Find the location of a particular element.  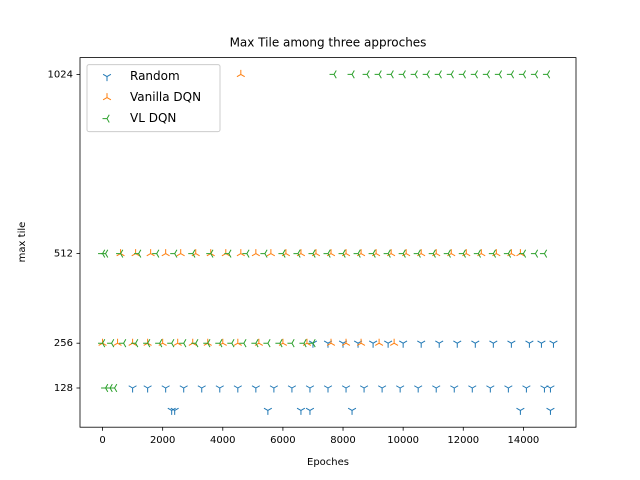

y-tick-label: 512 is located at coordinates (63, 254).